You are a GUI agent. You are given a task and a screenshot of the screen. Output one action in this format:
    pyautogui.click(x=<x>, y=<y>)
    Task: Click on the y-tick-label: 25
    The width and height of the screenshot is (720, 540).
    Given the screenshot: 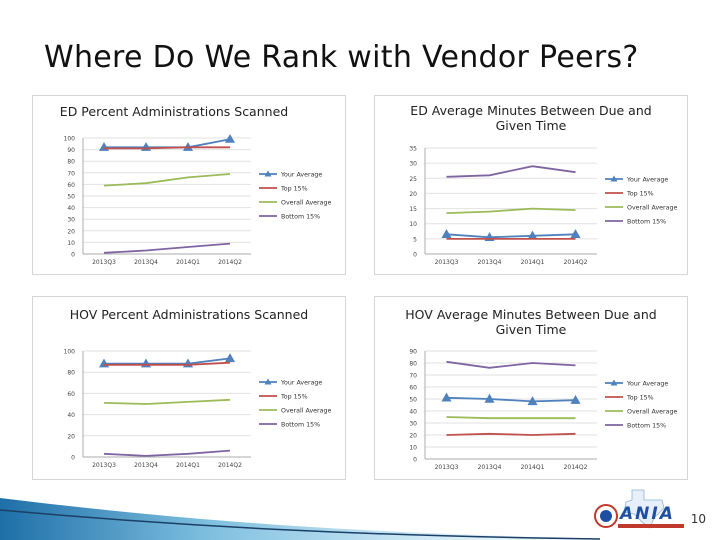 What is the action you would take?
    pyautogui.click(x=413, y=179)
    